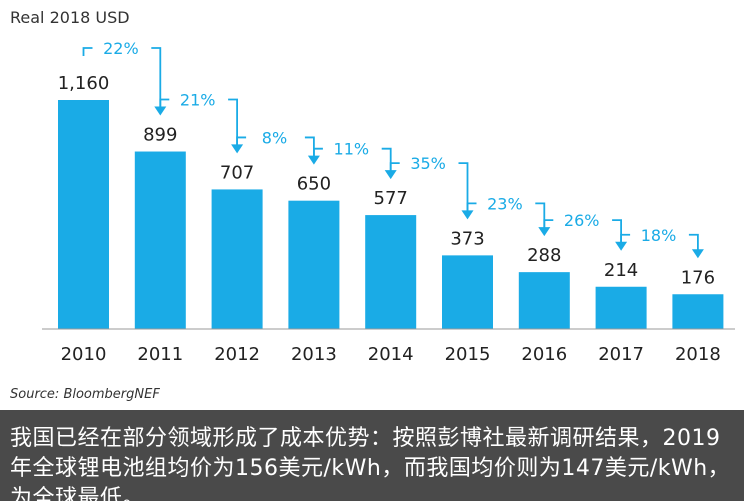 This screenshot has height=501, width=744. Describe the element at coordinates (391, 198) in the screenshot. I see `value-label-2014: 577` at that location.